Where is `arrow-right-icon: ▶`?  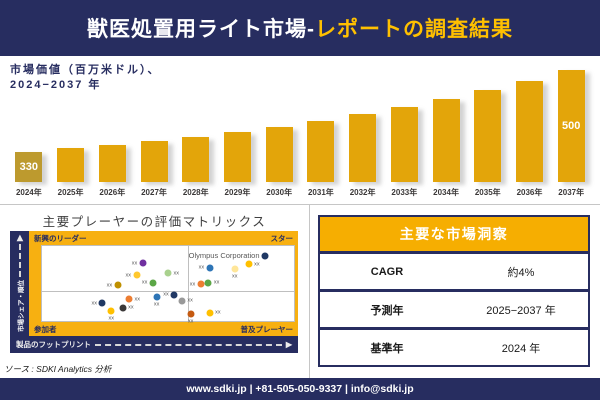
arrow-right-icon: ▶ is located at coordinates (288, 344).